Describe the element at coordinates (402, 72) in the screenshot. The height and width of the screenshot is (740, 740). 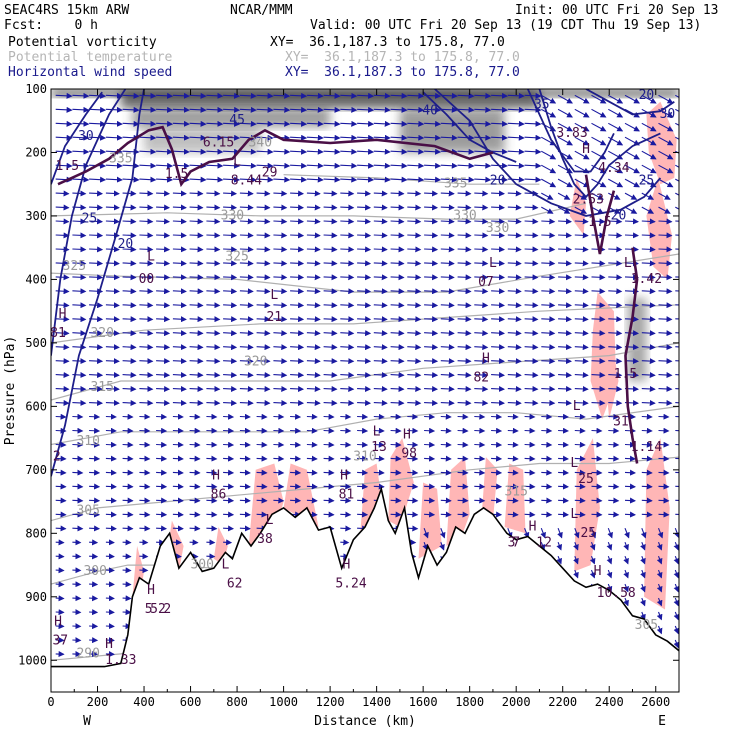
I see `field-xy-wind: XY= 36.1,187.3 to 175.8, 77.0` at that location.